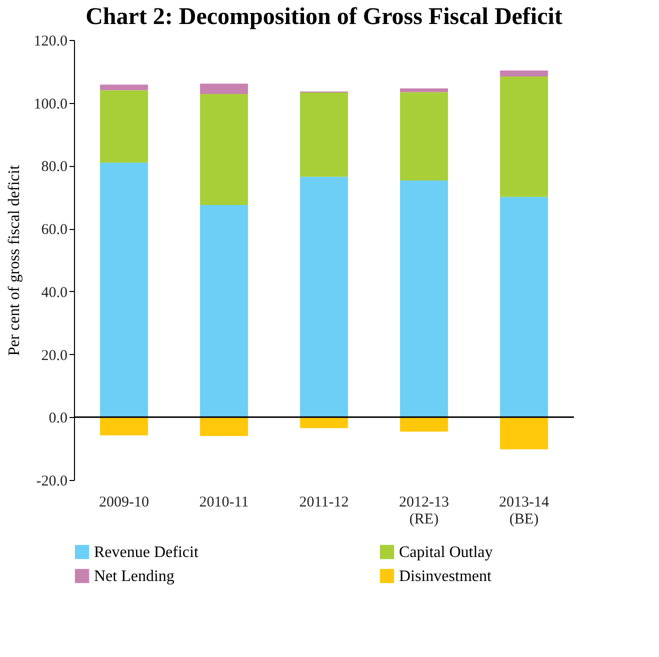 The height and width of the screenshot is (657, 659). I want to click on x-tick-label: 2010-11, so click(224, 502).